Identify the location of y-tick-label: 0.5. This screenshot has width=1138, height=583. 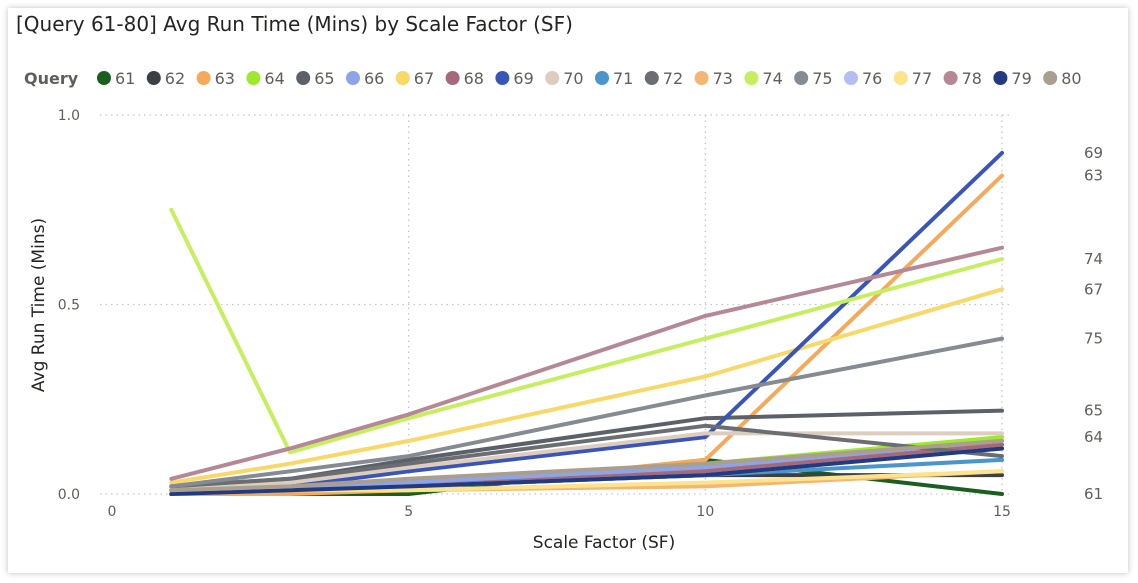
(69, 306).